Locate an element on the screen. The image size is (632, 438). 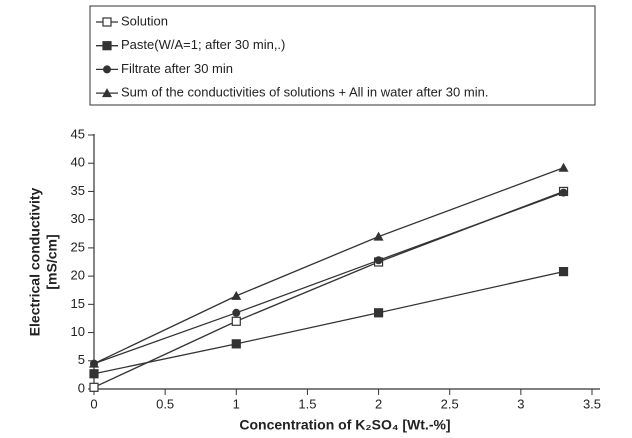
y-tick-label: 25 is located at coordinates (78, 246).